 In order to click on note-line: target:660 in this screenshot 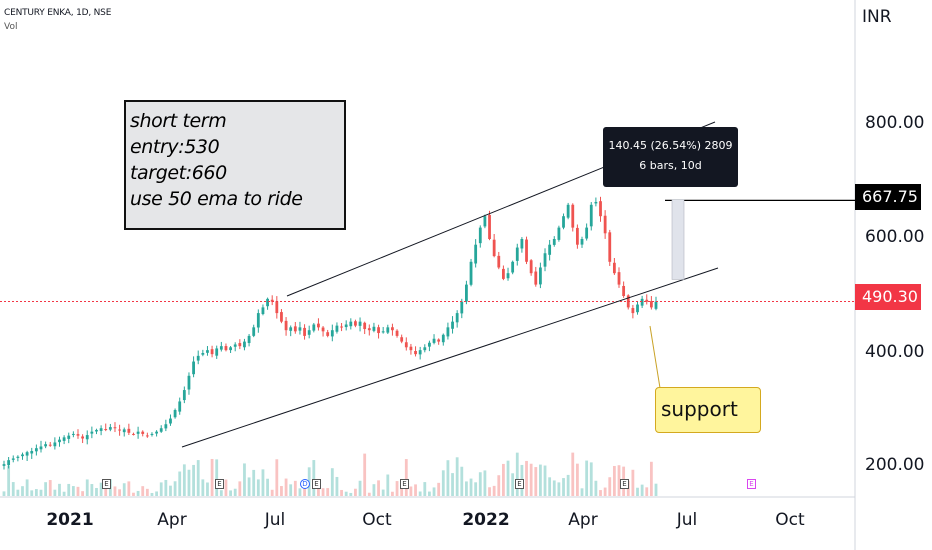, I will do `click(178, 173)`.